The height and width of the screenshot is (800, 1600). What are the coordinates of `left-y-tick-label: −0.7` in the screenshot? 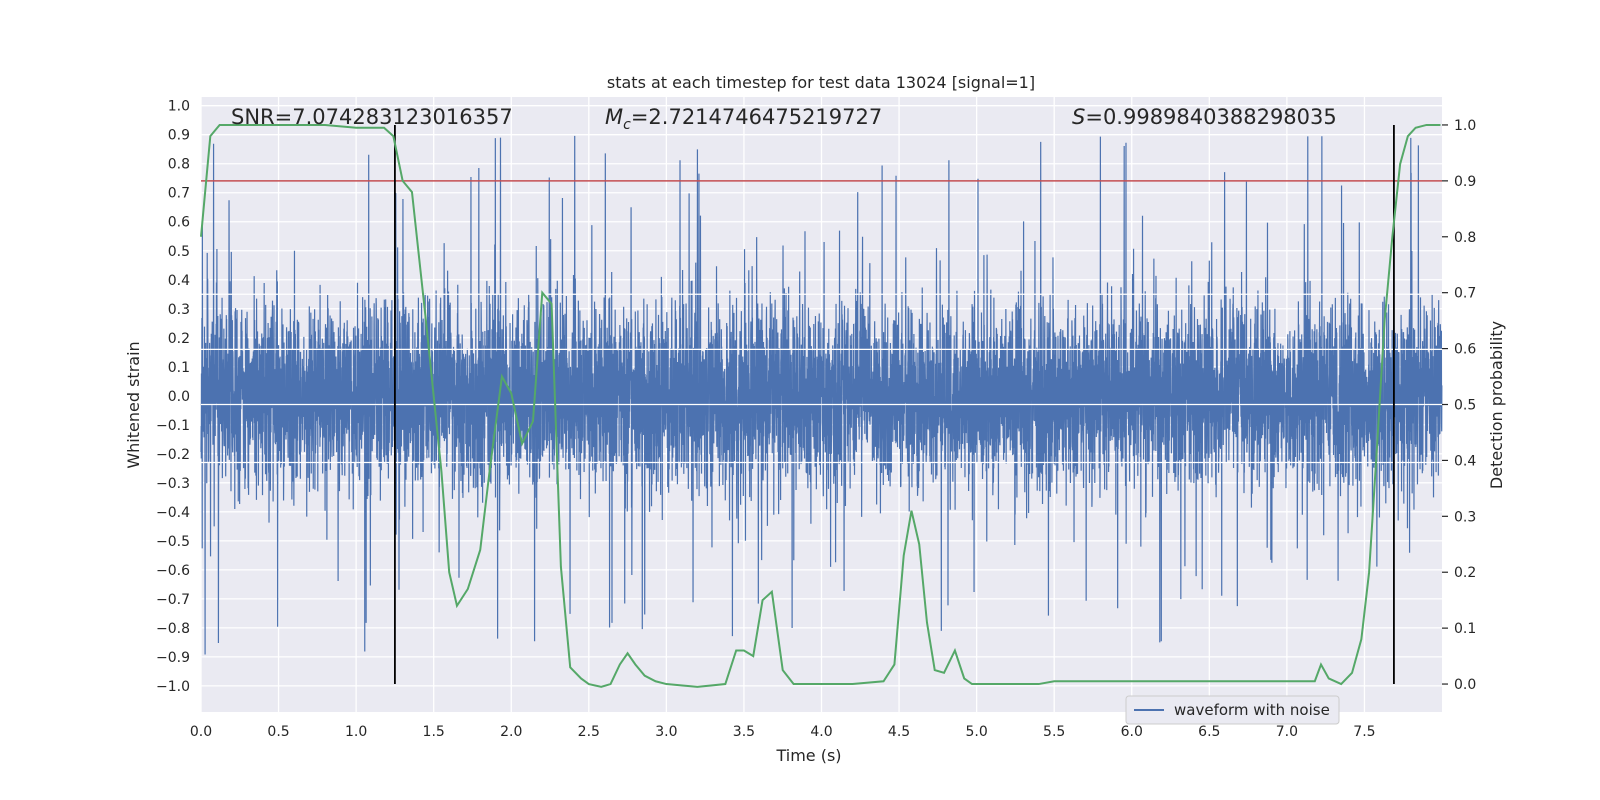 It's located at (173, 600).